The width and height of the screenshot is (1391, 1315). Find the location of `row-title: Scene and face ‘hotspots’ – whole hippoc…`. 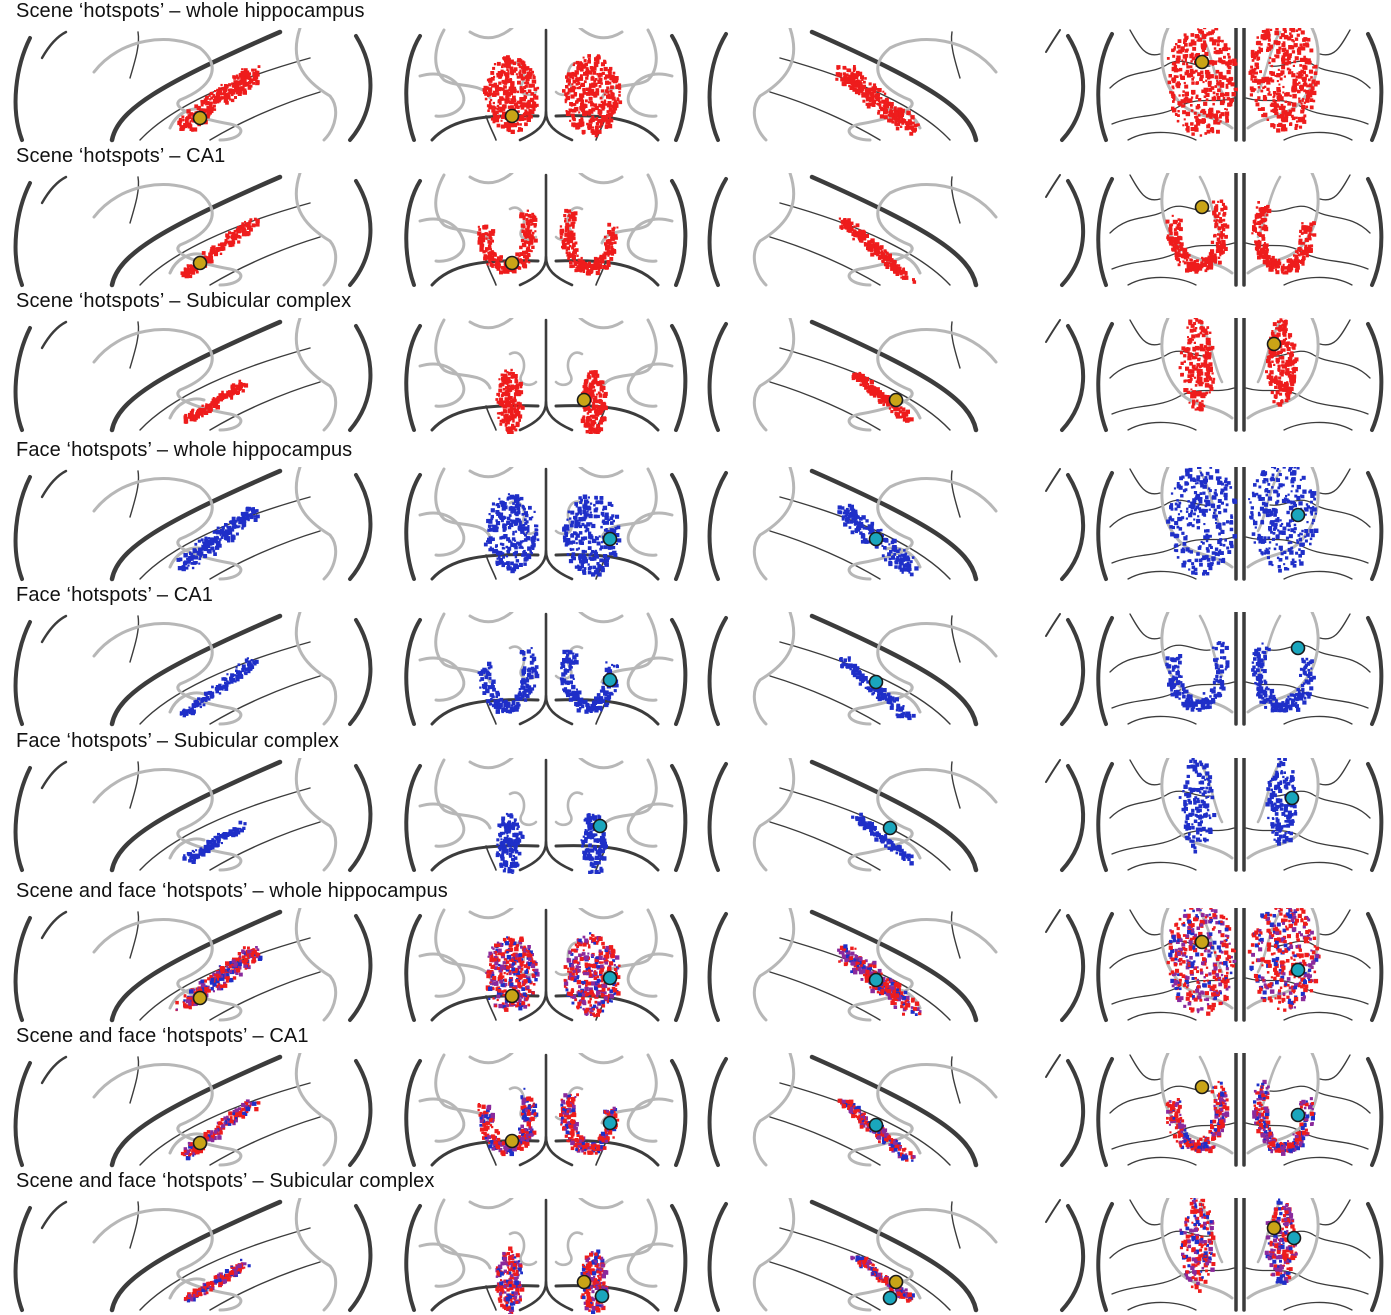

row-title: Scene and face ‘hotspots’ – whole hippoc… is located at coordinates (232, 891).